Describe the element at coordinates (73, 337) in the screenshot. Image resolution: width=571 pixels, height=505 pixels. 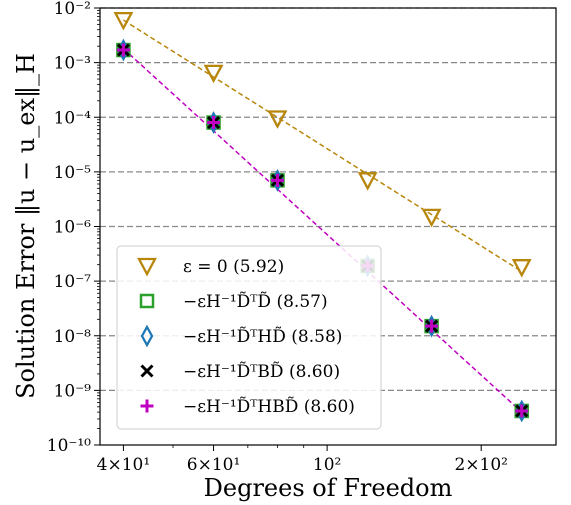
I see `y-tick-label: 10⁻⁸` at that location.